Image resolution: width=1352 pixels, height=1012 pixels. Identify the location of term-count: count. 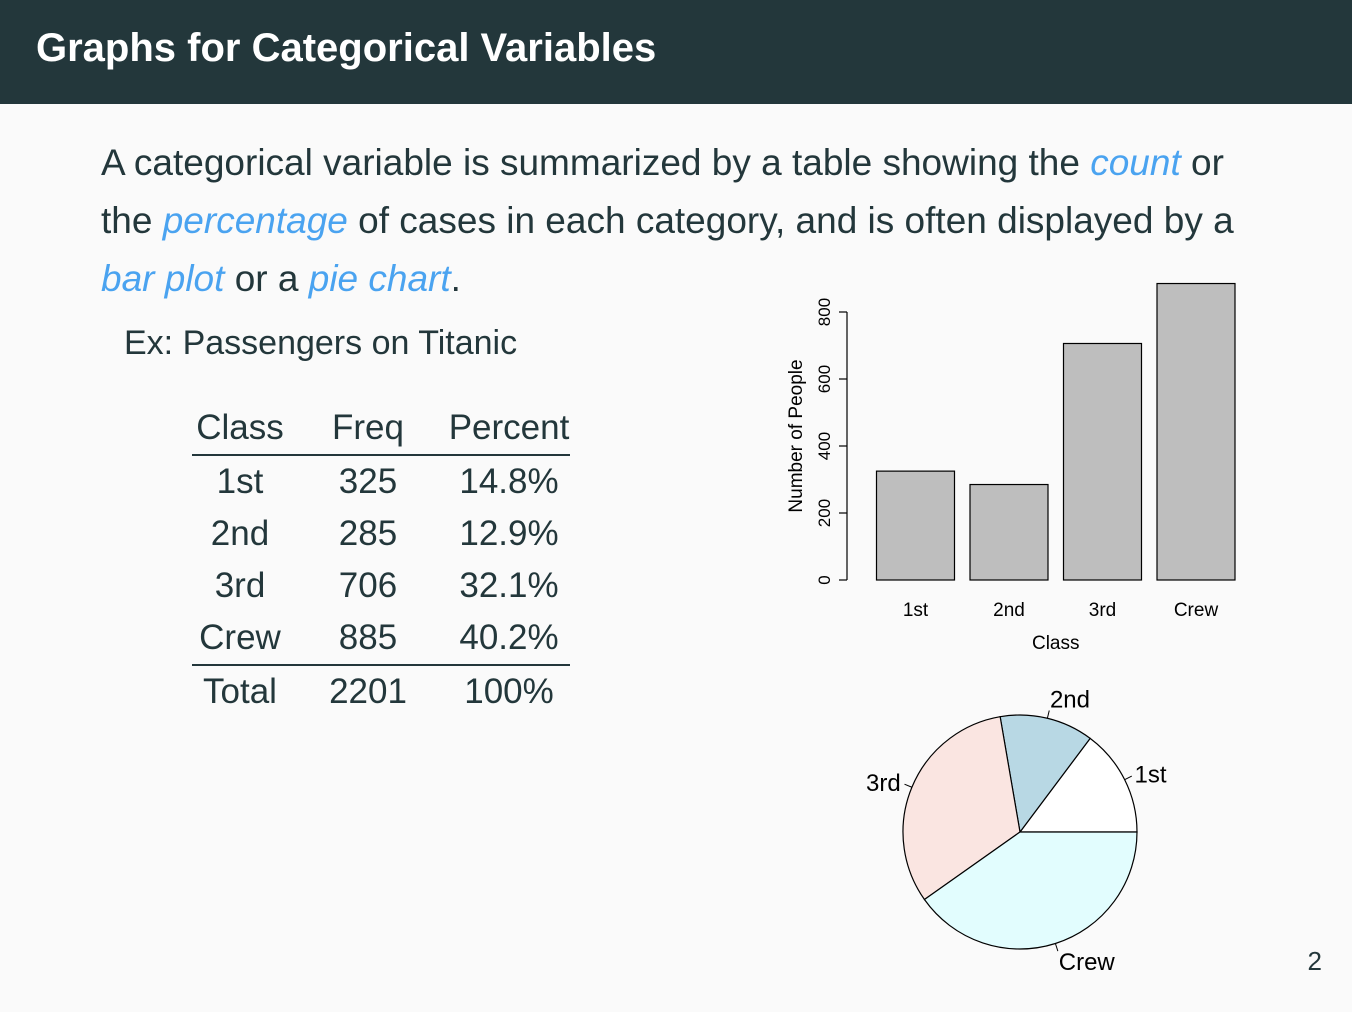
(1135, 162).